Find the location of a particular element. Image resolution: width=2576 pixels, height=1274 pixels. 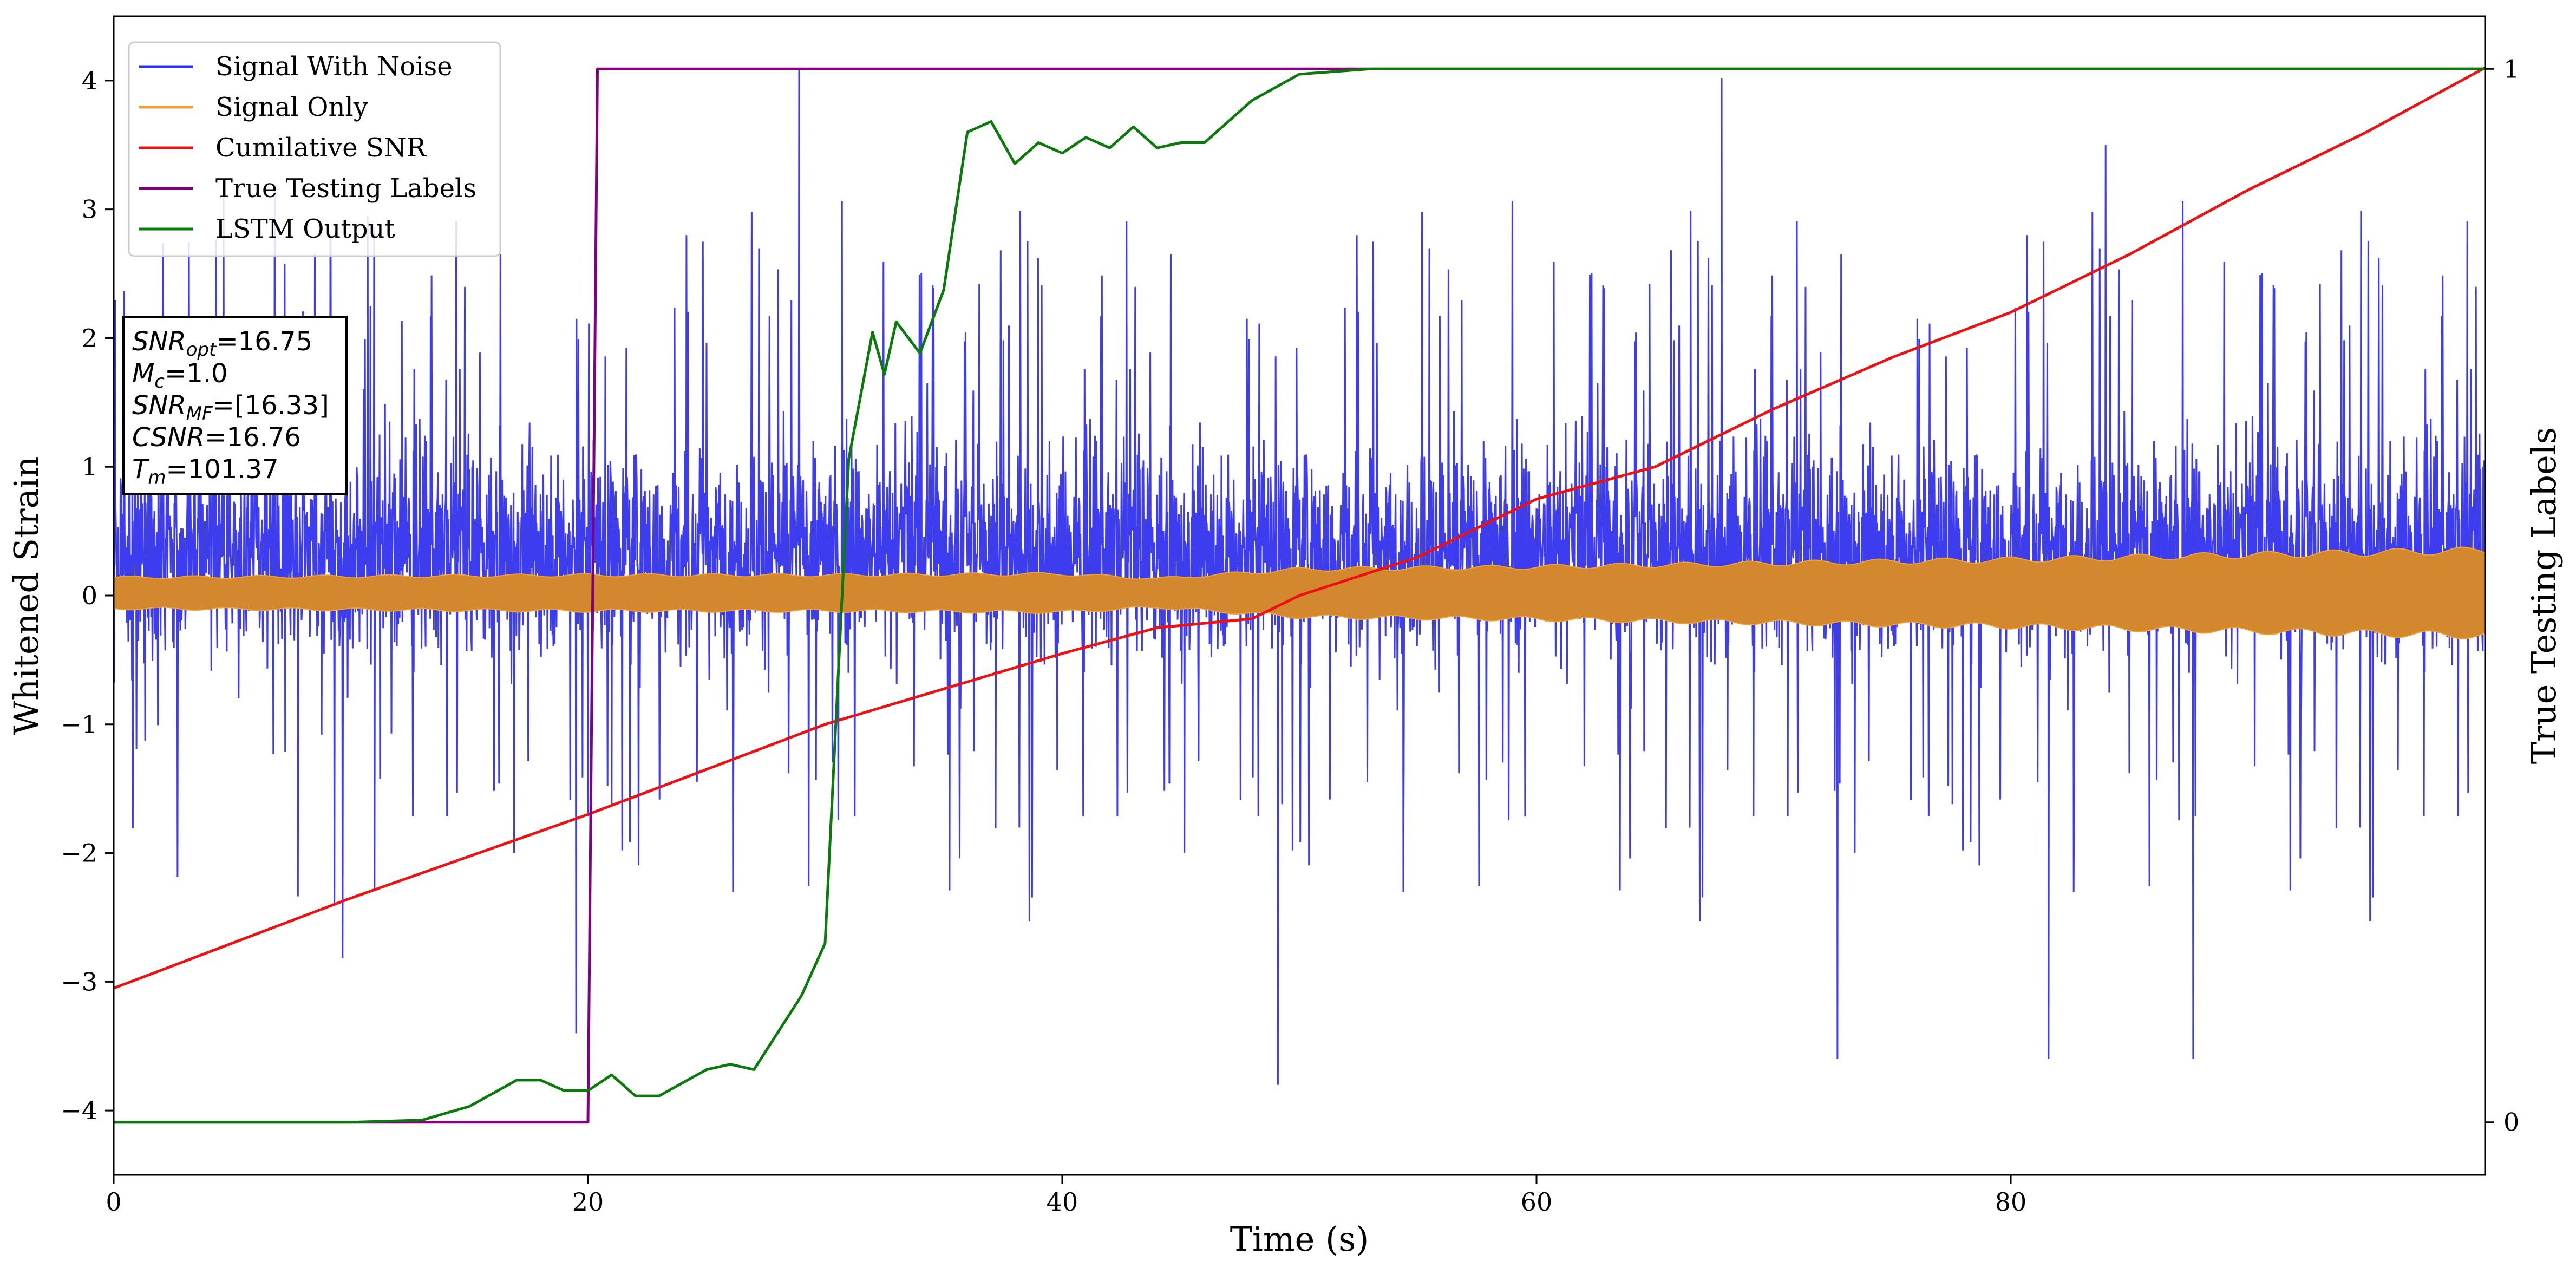

y-axis-label: Whitened Strain is located at coordinates (26, 595).